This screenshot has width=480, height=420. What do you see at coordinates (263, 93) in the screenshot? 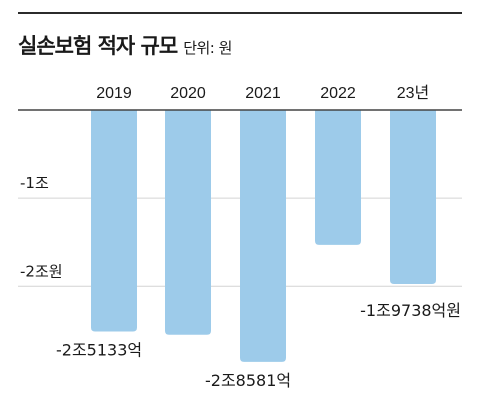
I see `x-tick-label: 2021` at bounding box center [263, 93].